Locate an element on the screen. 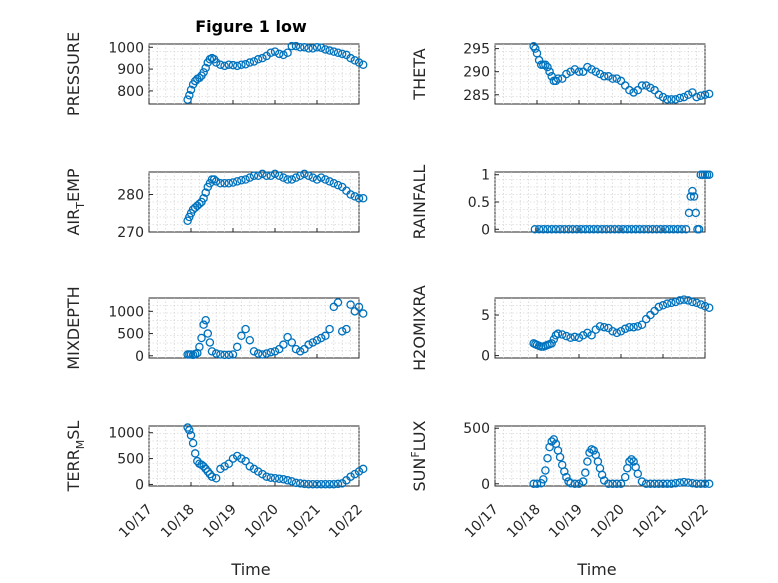 This screenshot has width=778, height=583. x-tick-label: 10/20 is located at coordinates (608, 522).